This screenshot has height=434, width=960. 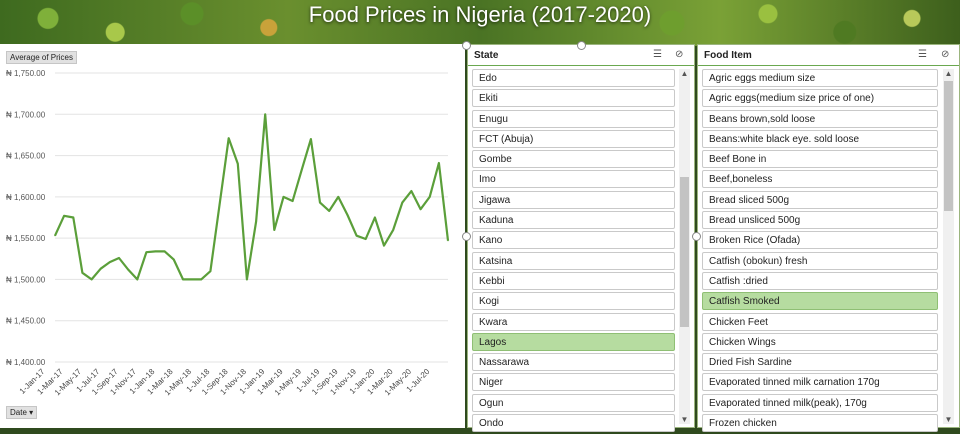 What do you see at coordinates (820, 159) in the screenshot?
I see `food-slicer-item: Beef Bone in` at bounding box center [820, 159].